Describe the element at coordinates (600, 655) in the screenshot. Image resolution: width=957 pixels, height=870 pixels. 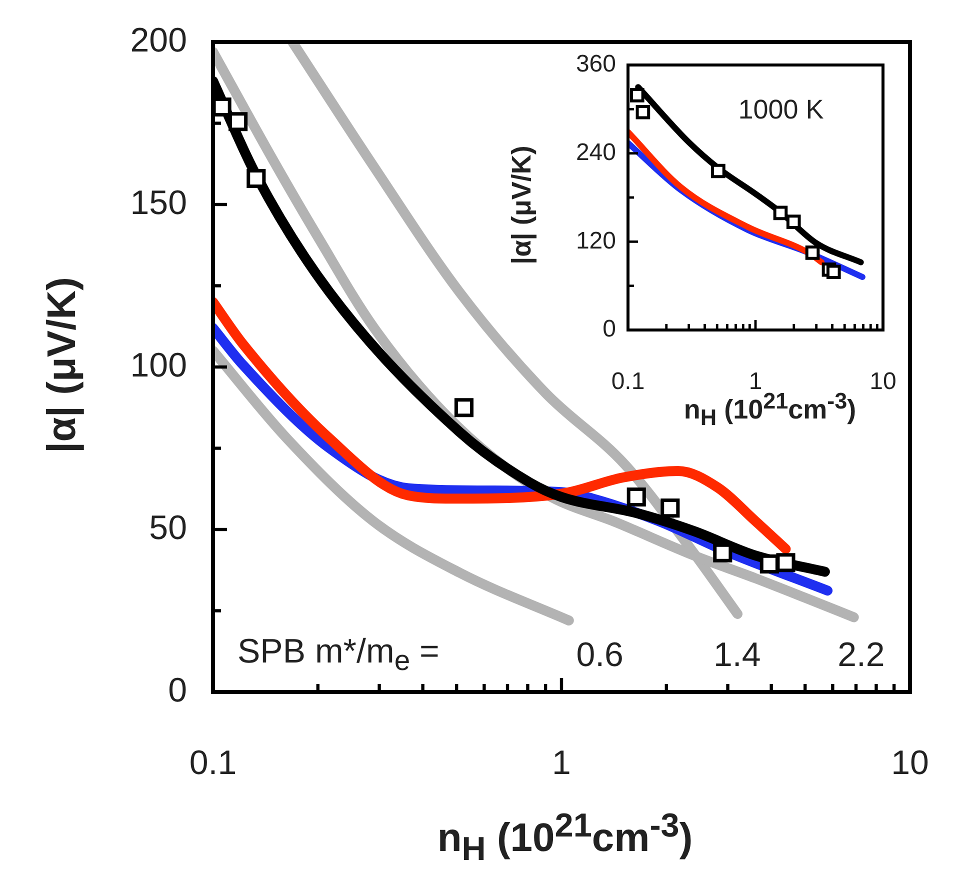
I see `annotation: 0.6` at that location.